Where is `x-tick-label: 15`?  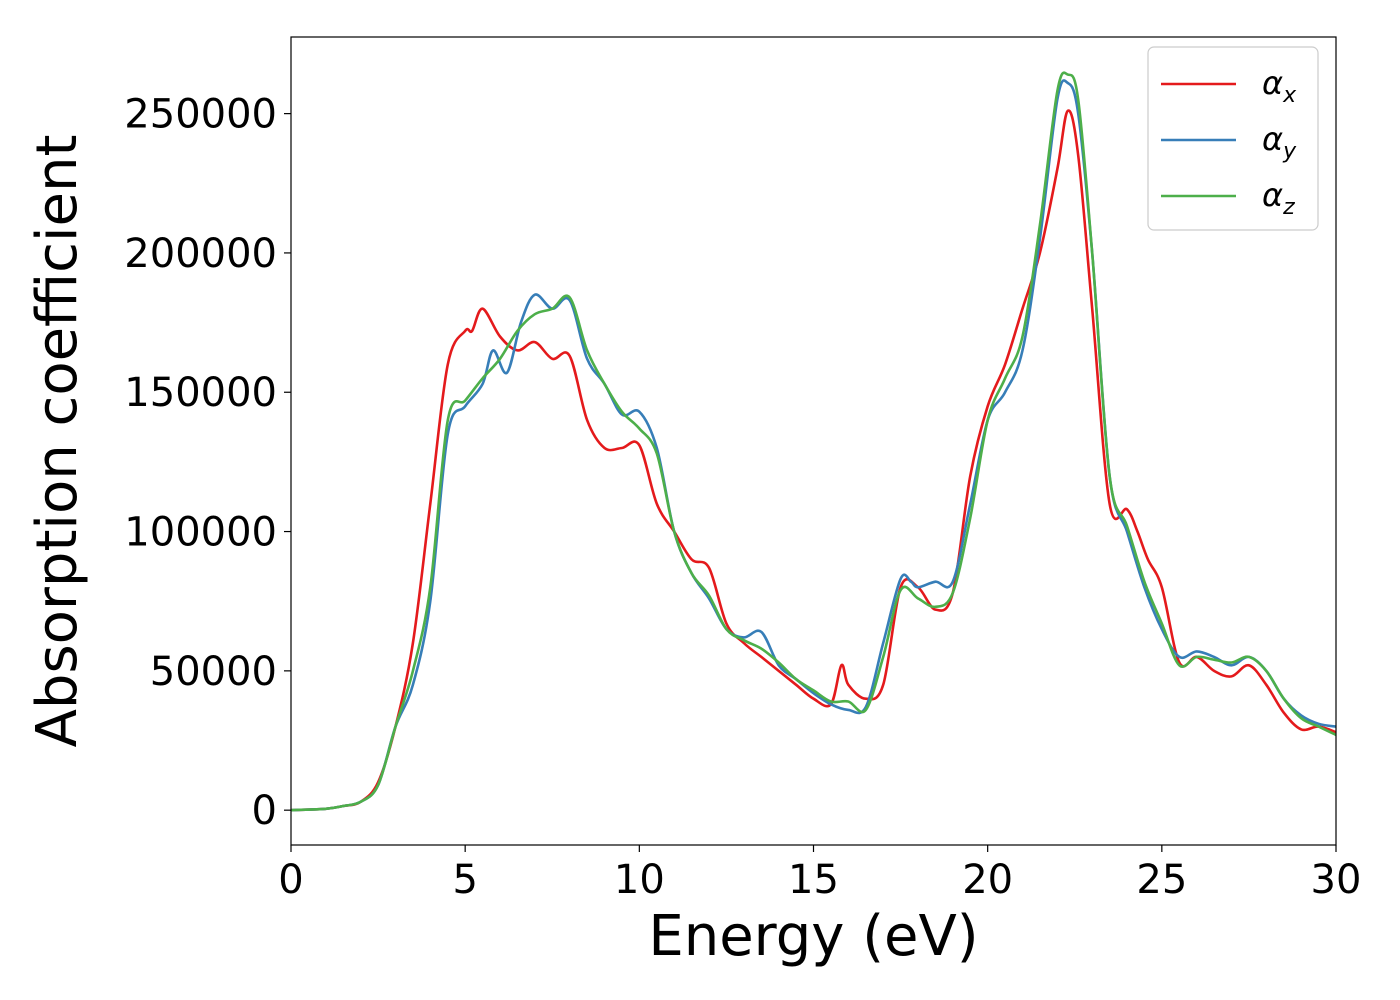 x-tick-label: 15 is located at coordinates (813, 880).